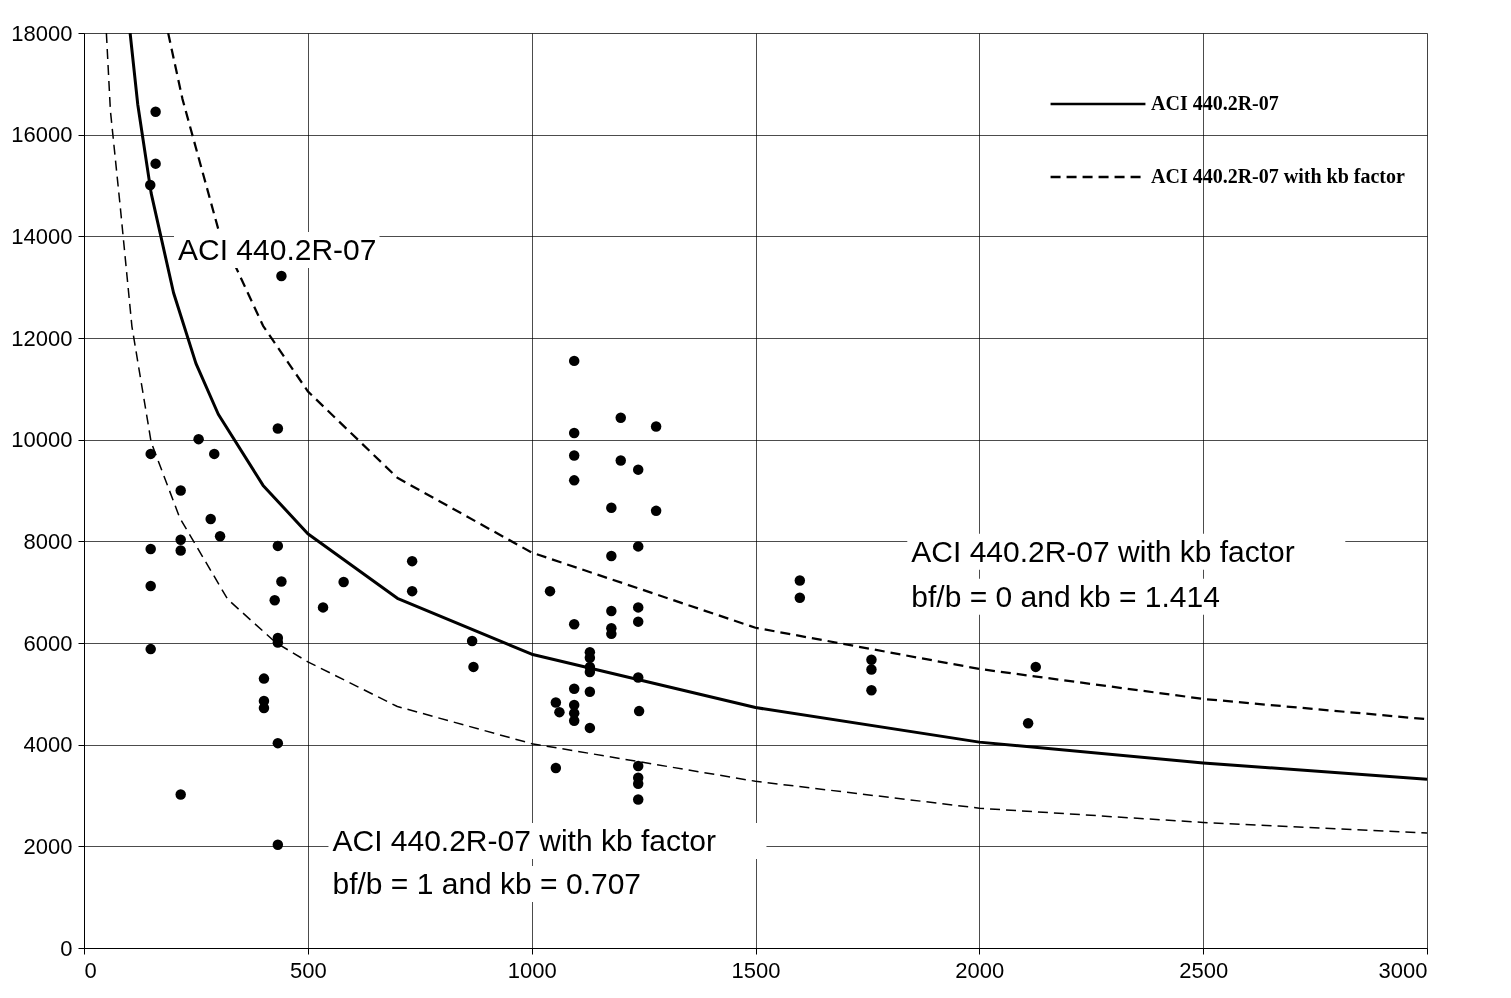 The height and width of the screenshot is (998, 1511). Describe the element at coordinates (48, 846) in the screenshot. I see `y-tick-label: 2000` at that location.